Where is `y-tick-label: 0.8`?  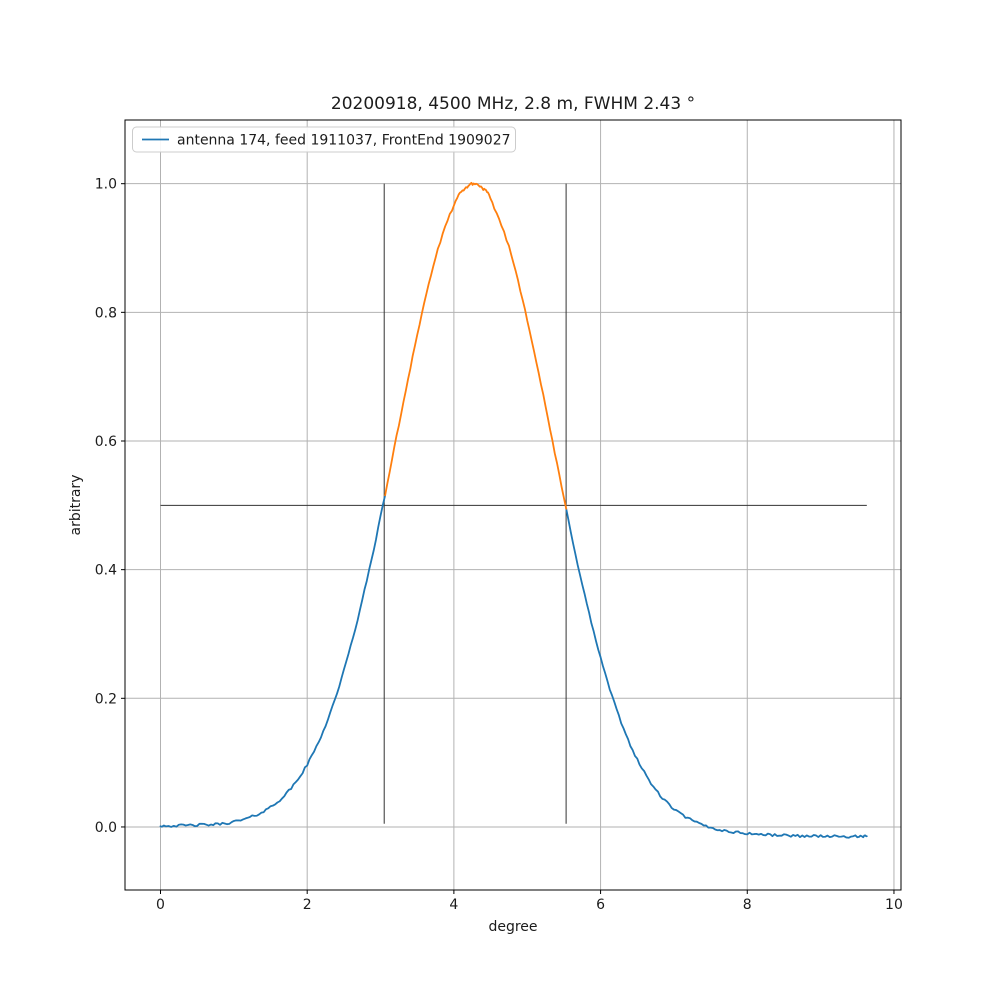 y-tick-label: 0.8 is located at coordinates (106, 313).